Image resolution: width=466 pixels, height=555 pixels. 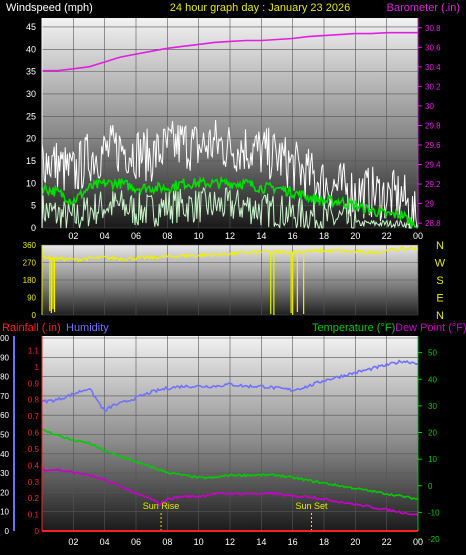 What do you see at coordinates (4, 415) in the screenshot?
I see `humidity-tick-label: 60` at bounding box center [4, 415].